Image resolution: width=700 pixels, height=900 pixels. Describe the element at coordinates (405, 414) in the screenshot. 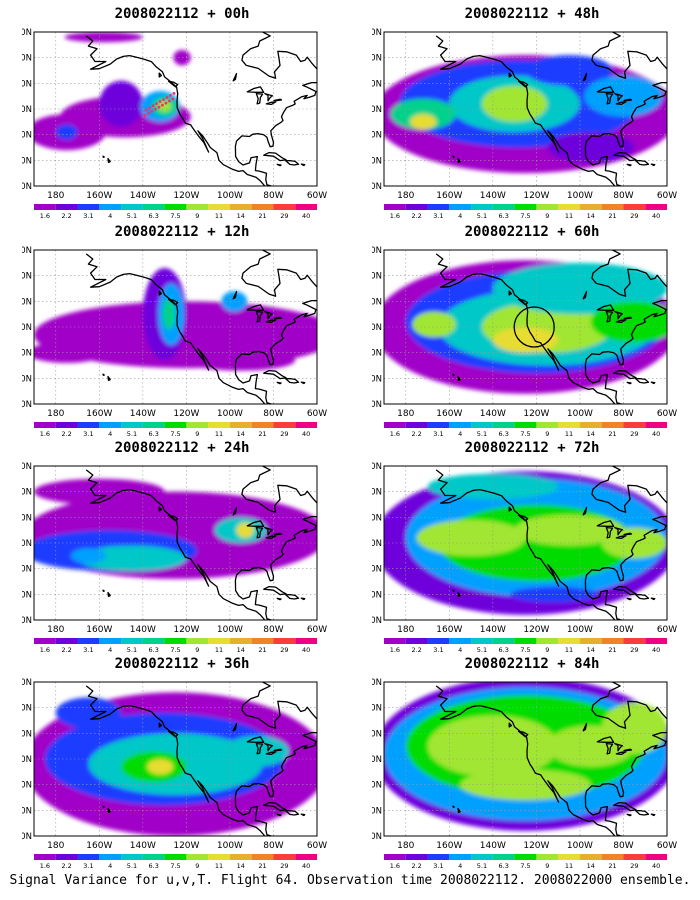

I see `lon-label: 180` at that location.